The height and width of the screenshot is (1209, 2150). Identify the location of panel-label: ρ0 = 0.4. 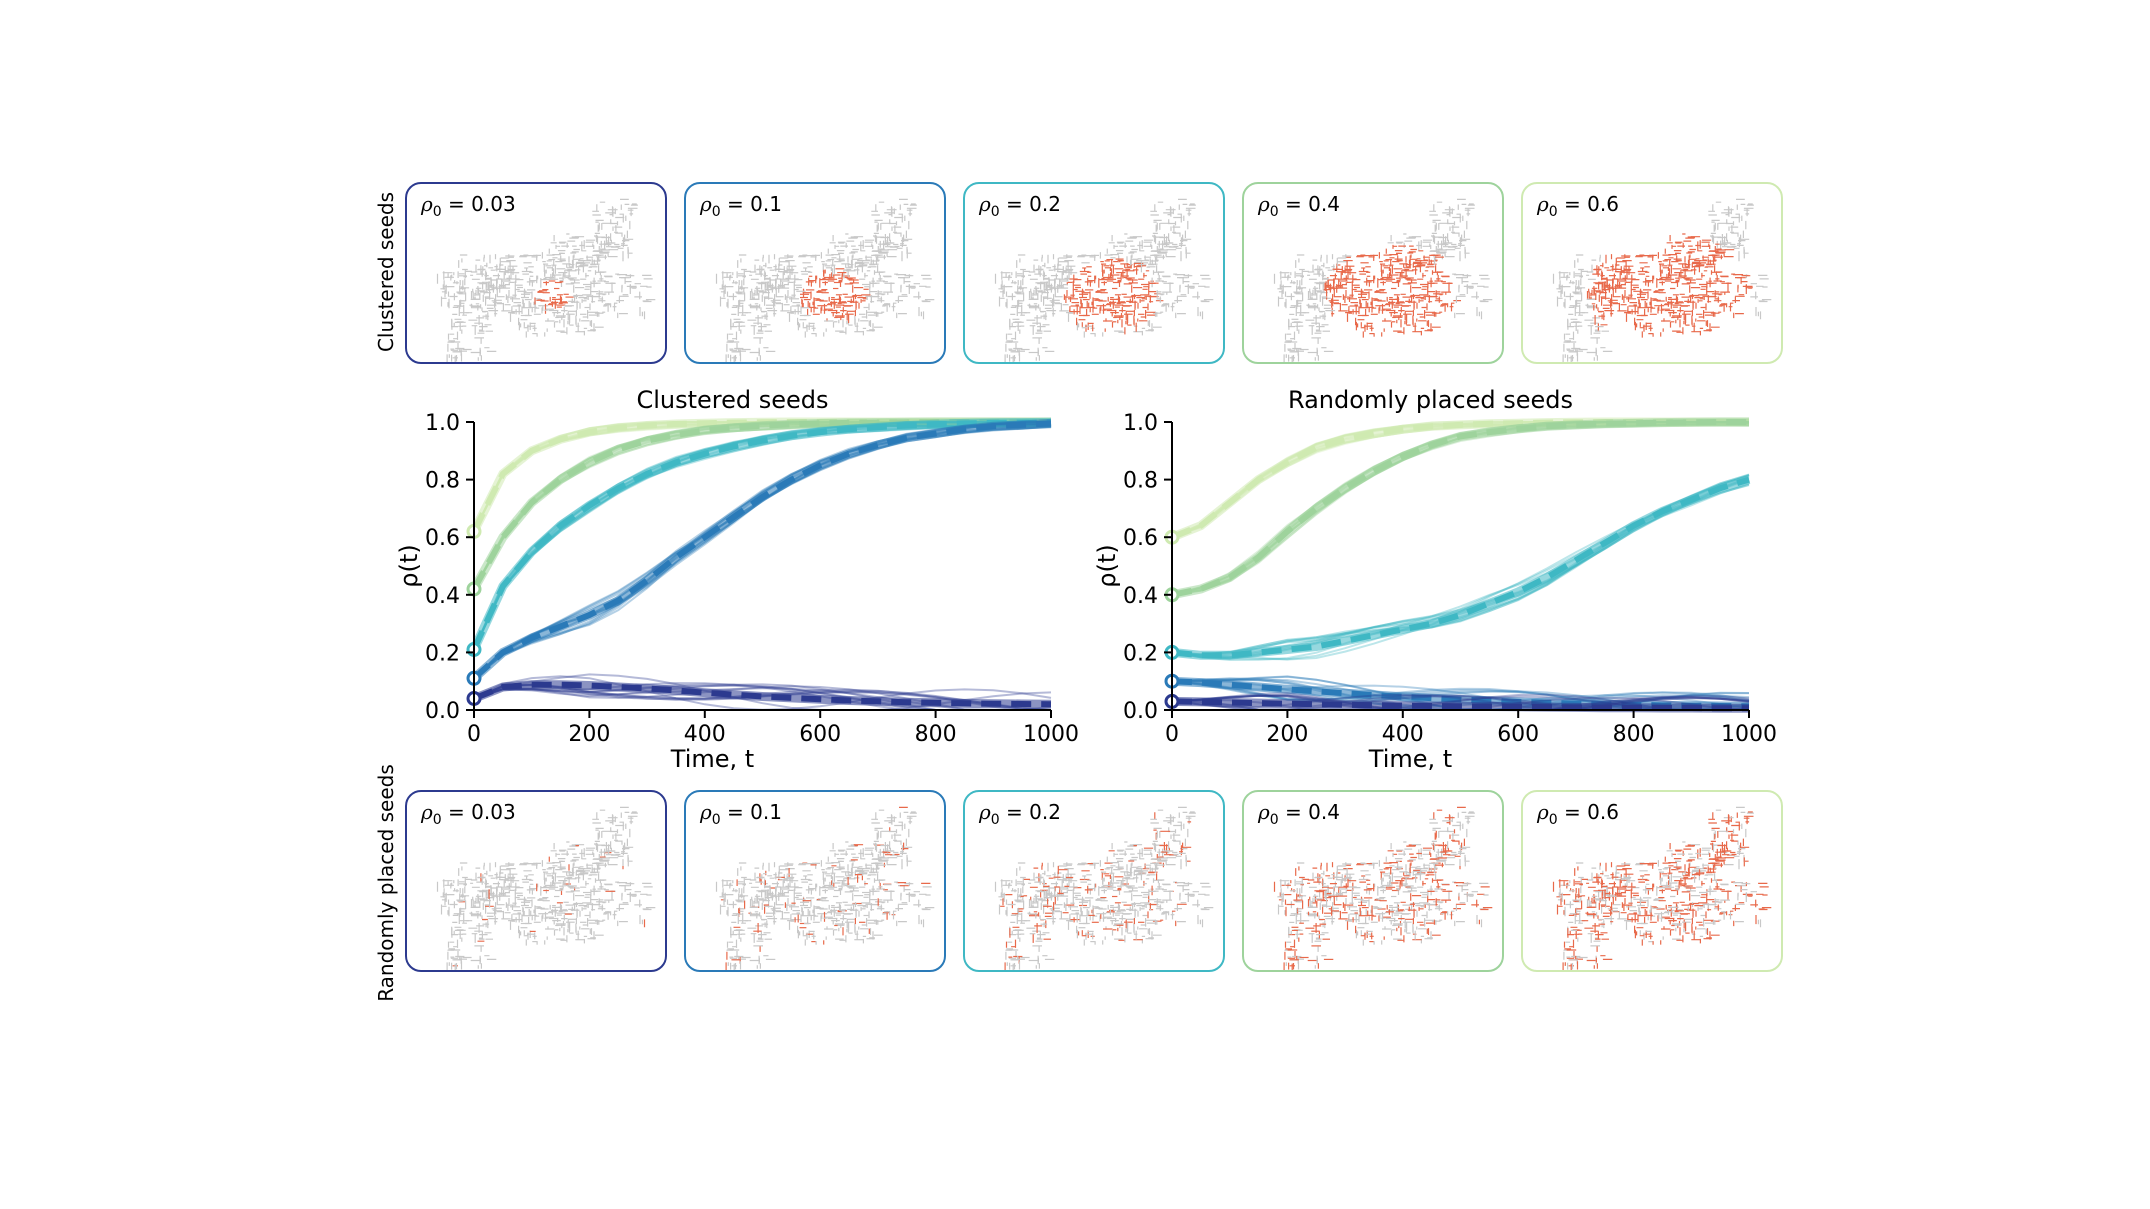
(1299, 814).